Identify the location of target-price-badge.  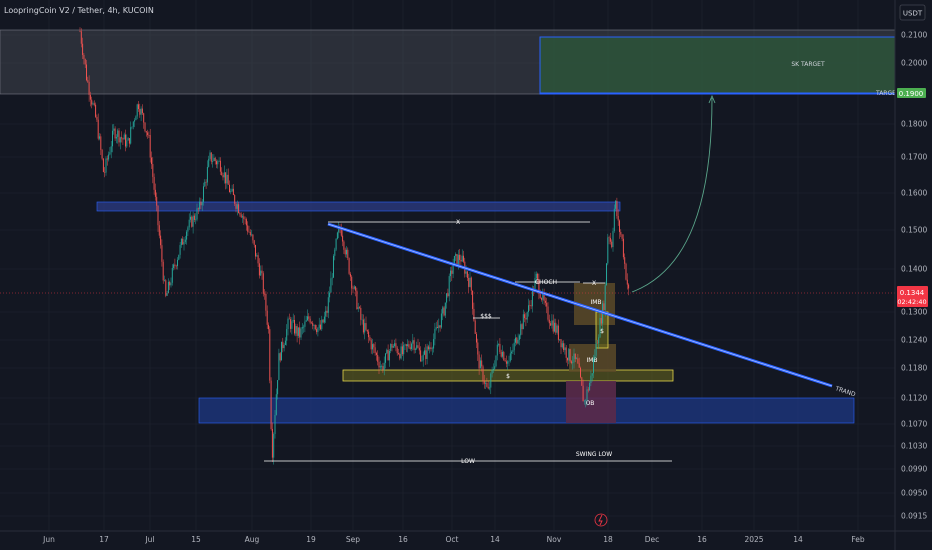
(911, 93).